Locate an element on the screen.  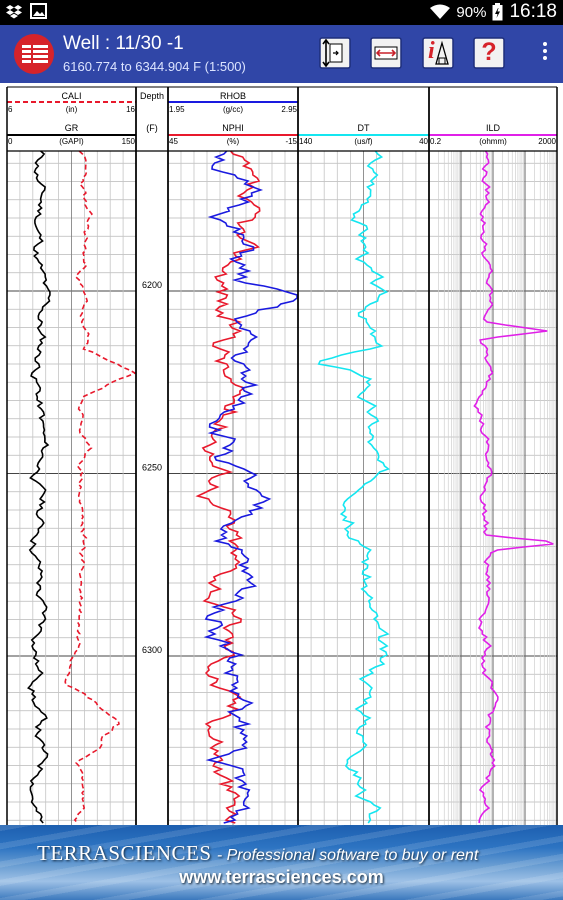
curve-name-nphi: NPHI is located at coordinates (233, 128).